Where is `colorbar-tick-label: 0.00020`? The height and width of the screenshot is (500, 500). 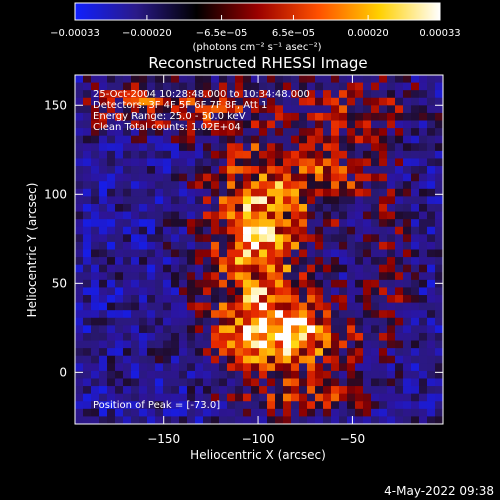 colorbar-tick-label: 0.00020 is located at coordinates (367, 33).